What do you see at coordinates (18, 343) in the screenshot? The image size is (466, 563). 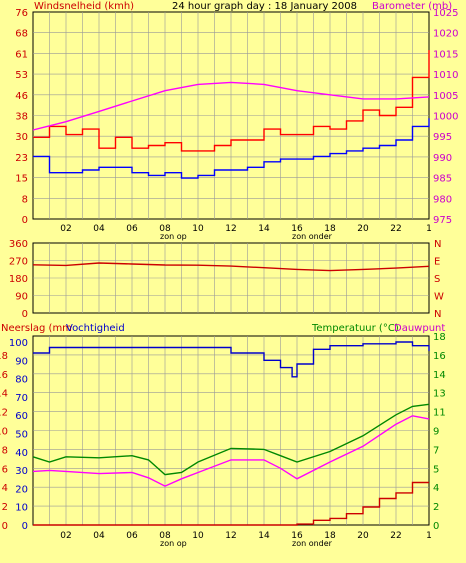 I see `humidity-left-y-tick-label: 100` at bounding box center [18, 343].